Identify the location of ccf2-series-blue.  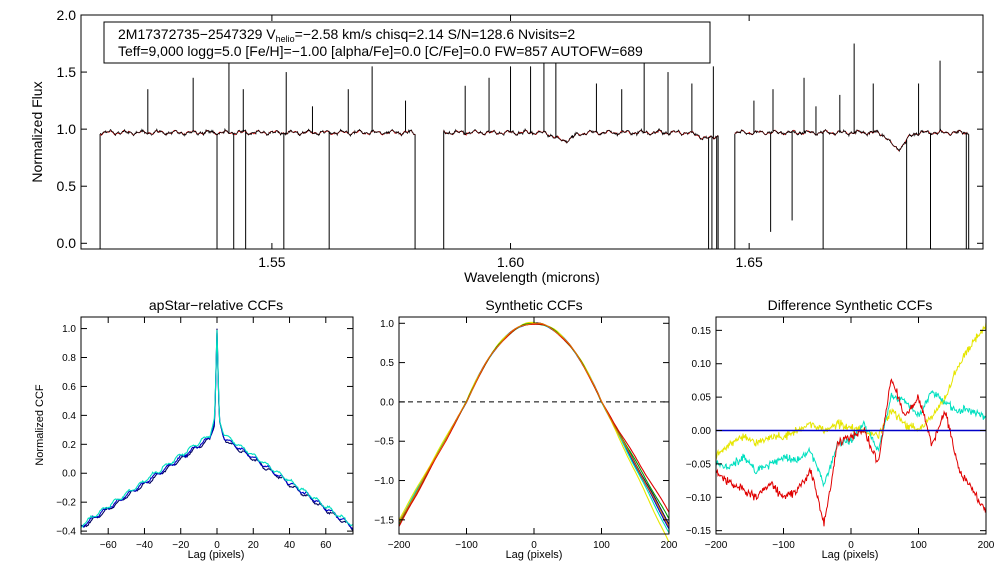
(534, 426).